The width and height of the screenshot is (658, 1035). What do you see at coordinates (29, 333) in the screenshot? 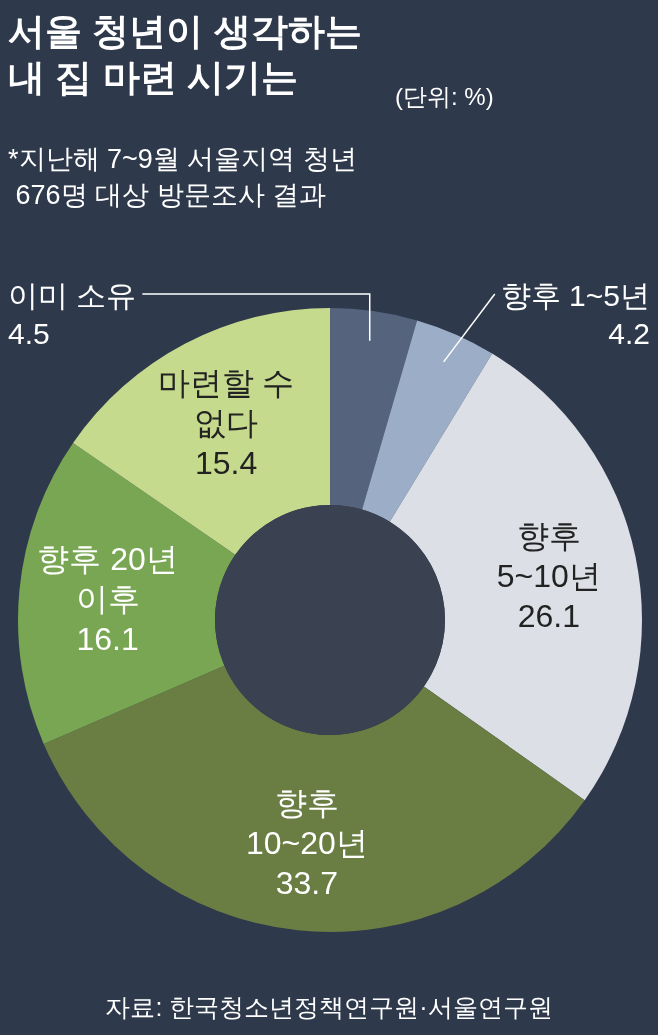
I see `data-label: 4.5` at bounding box center [29, 333].